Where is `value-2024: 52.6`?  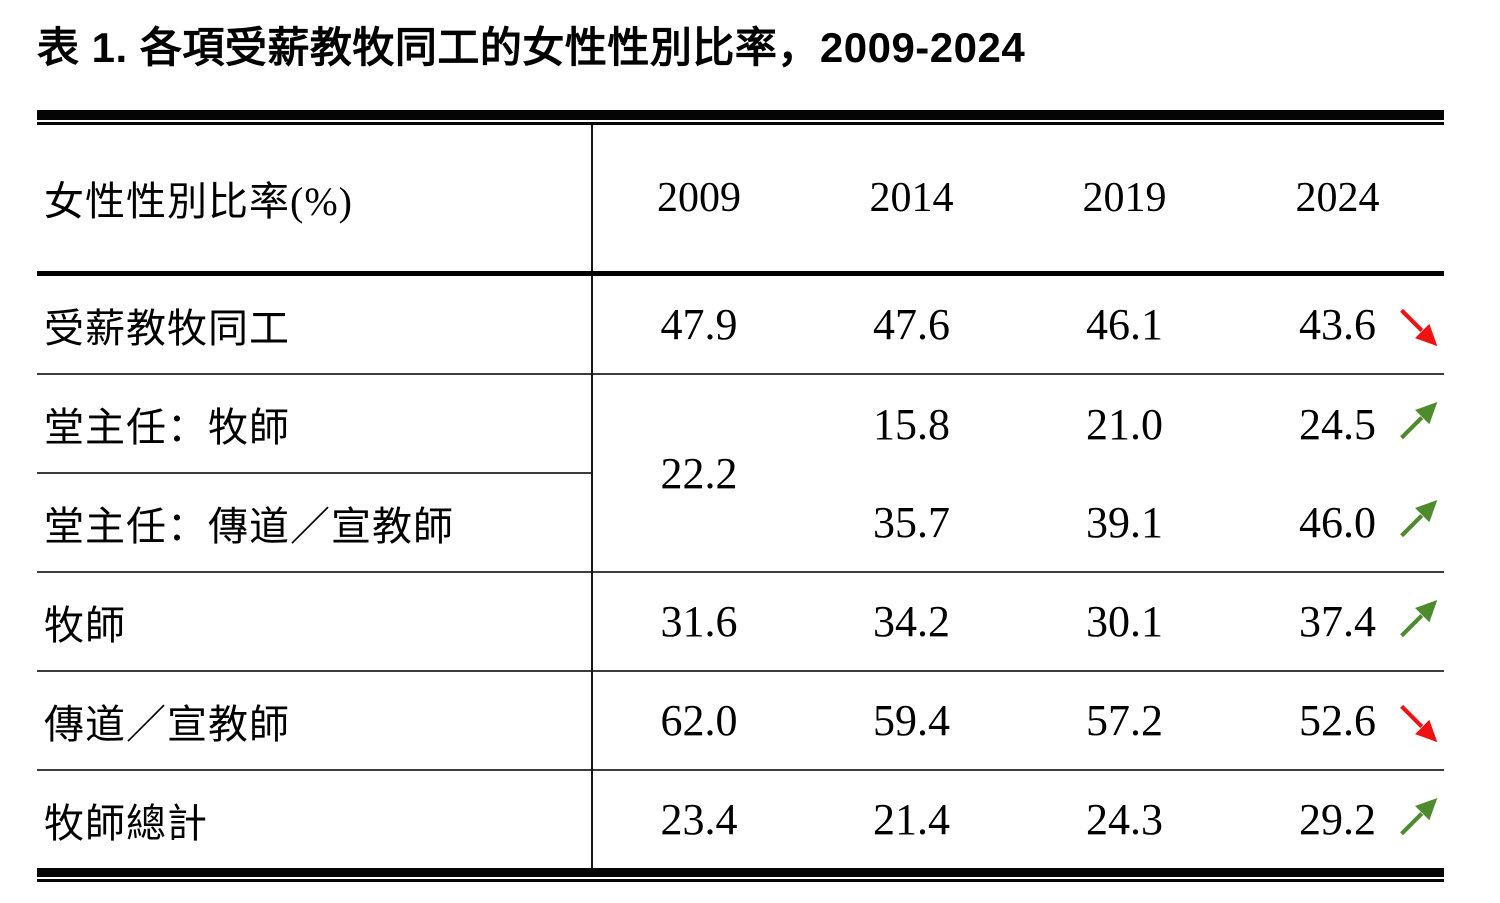
value-2024: 52.6 is located at coordinates (1337, 720).